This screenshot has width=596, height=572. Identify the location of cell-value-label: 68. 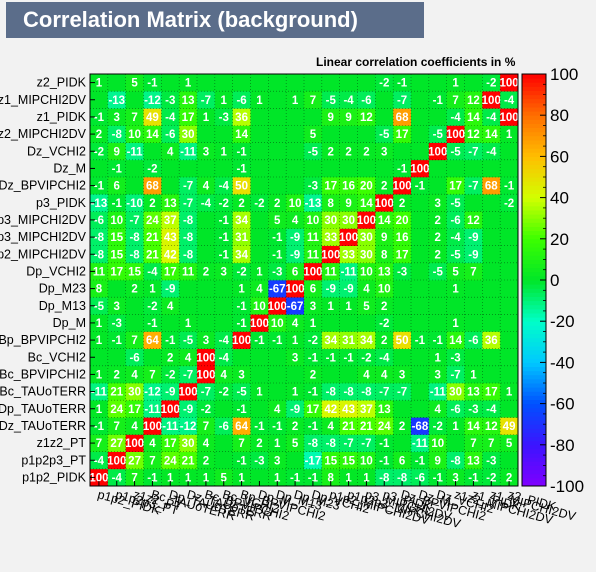
(491, 187).